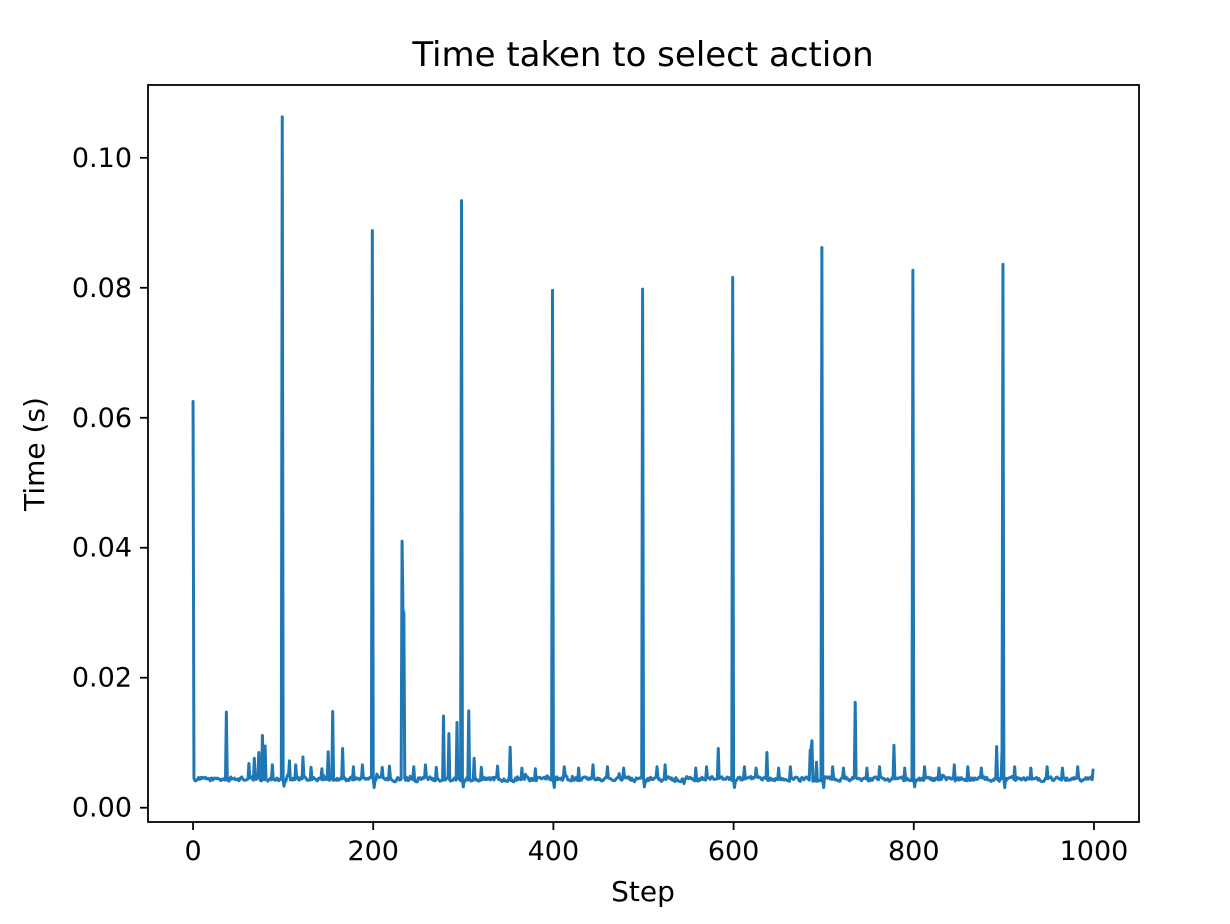 Image resolution: width=1230 pixels, height=924 pixels. I want to click on x-tick-label: 0, so click(192, 851).